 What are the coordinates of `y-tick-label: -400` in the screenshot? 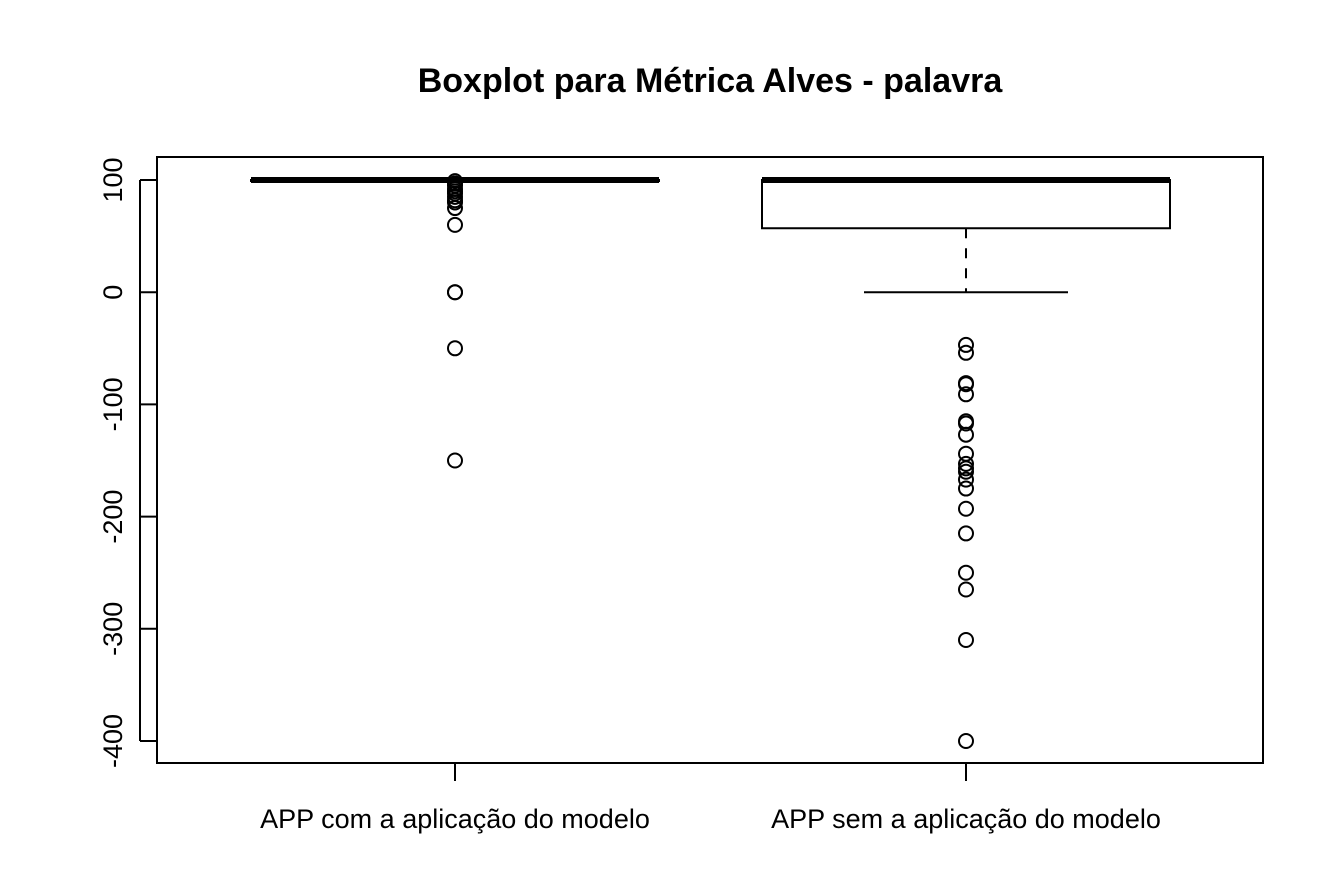 It's located at (113, 741).